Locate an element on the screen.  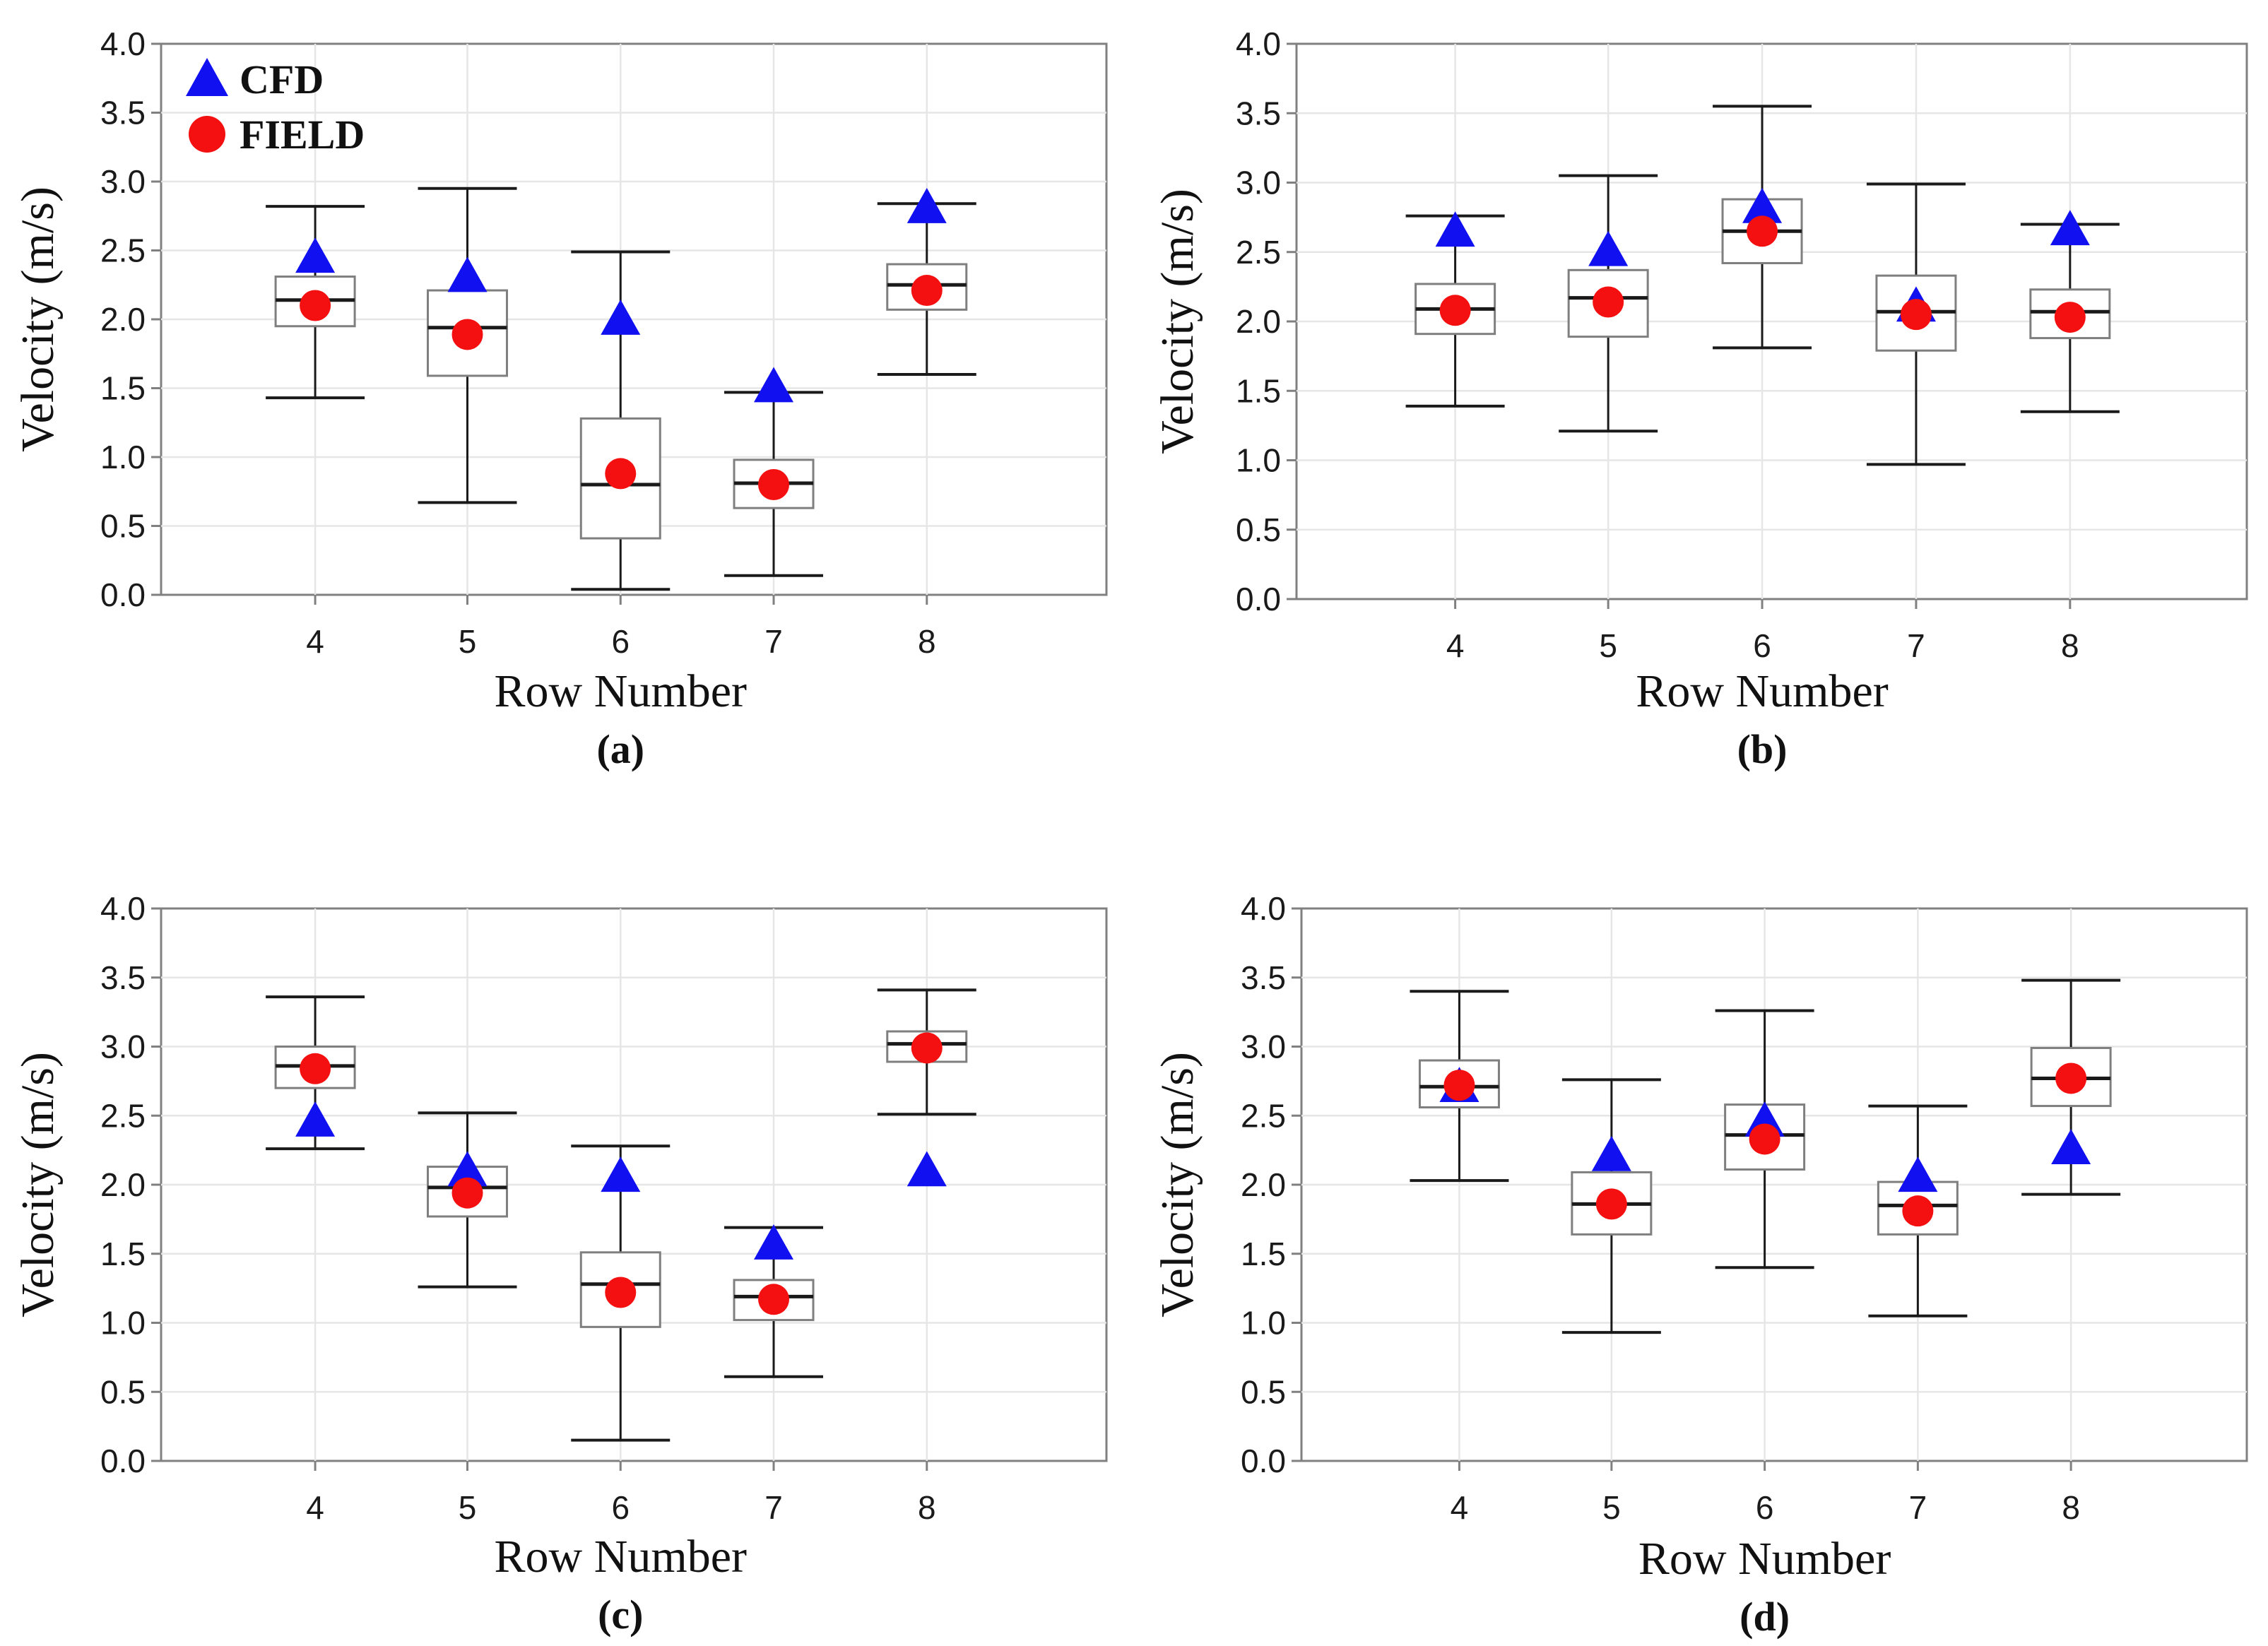
legend-field-label: FIELD is located at coordinates (302, 135).